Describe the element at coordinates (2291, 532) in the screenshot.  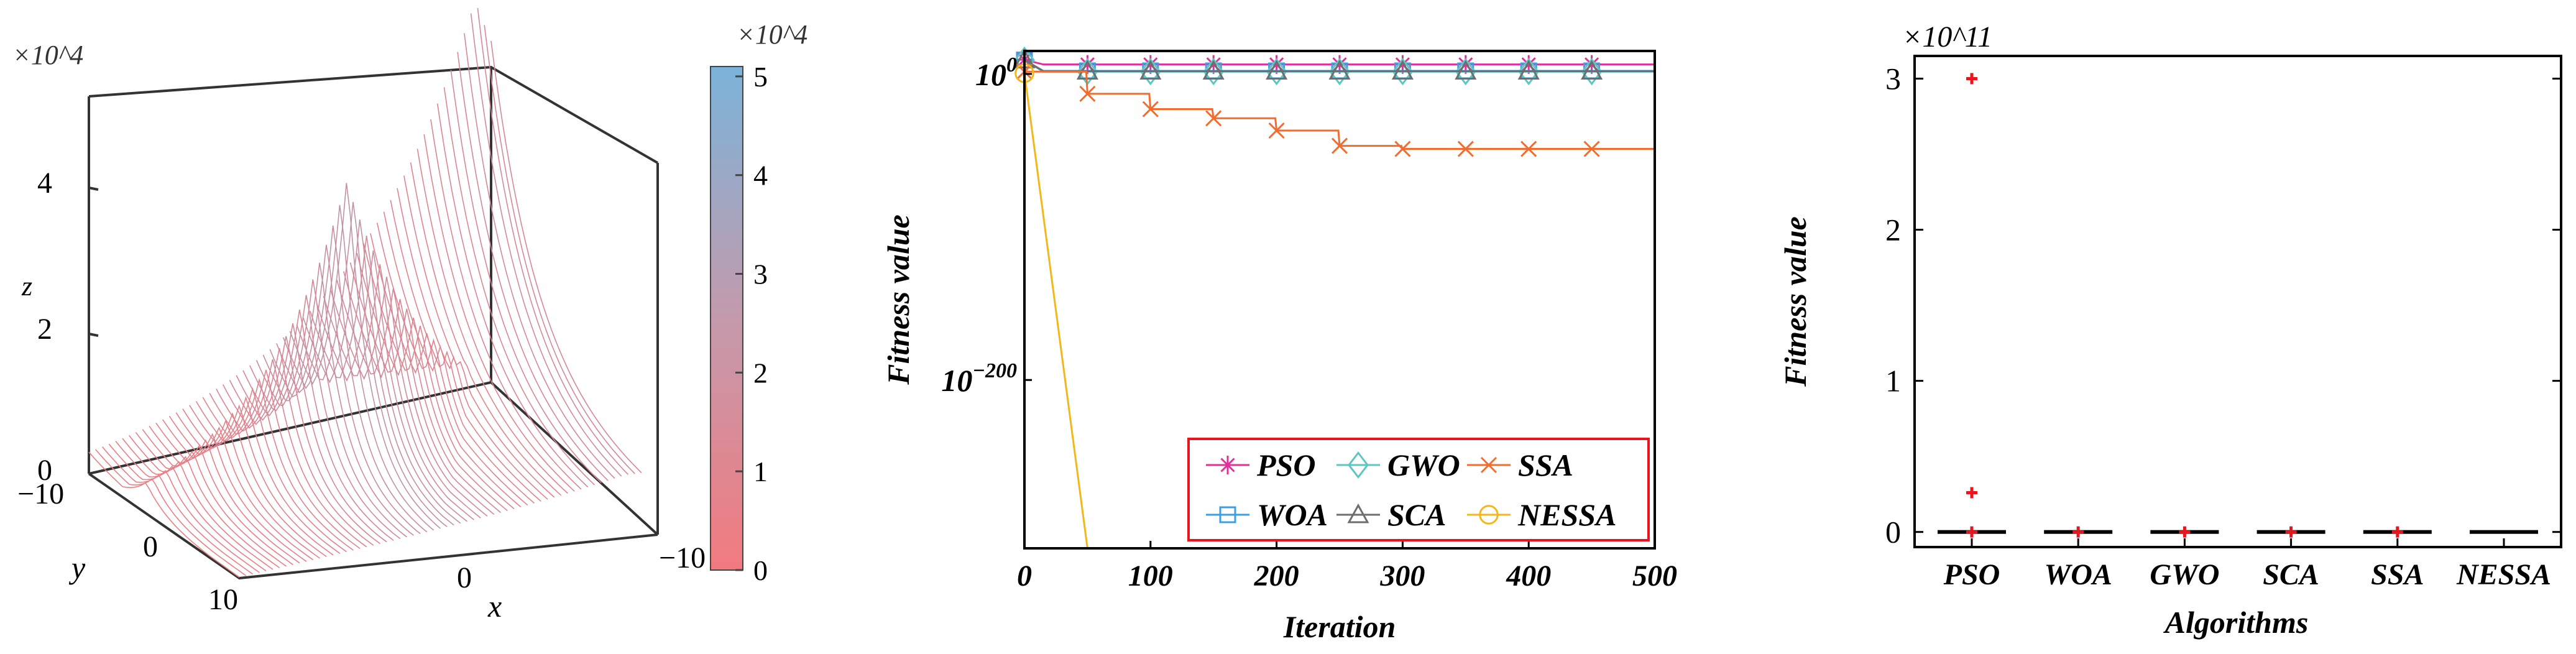
I see `outlier-sca` at that location.